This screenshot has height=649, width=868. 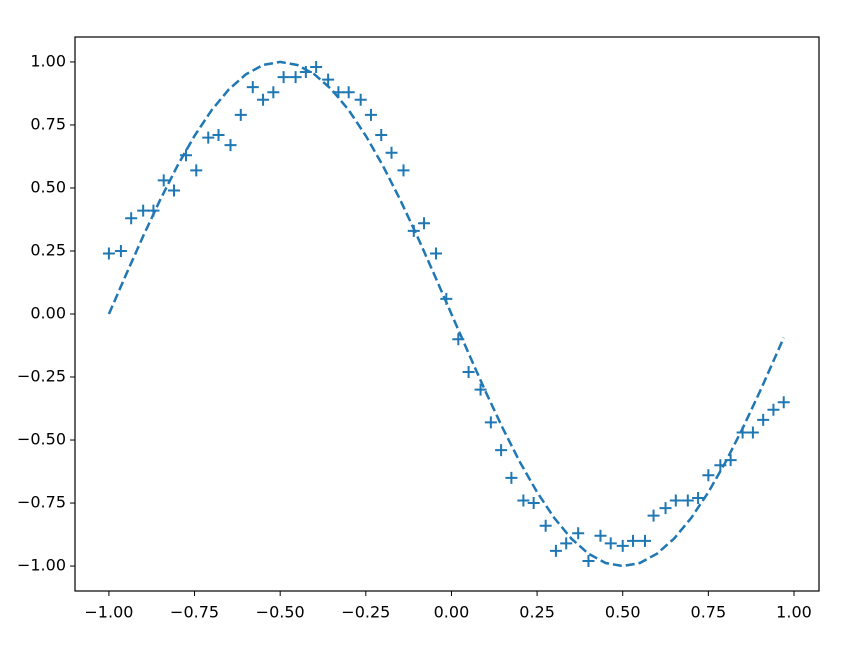 What do you see at coordinates (41, 565) in the screenshot?
I see `y-tick-label: −1.00` at bounding box center [41, 565].